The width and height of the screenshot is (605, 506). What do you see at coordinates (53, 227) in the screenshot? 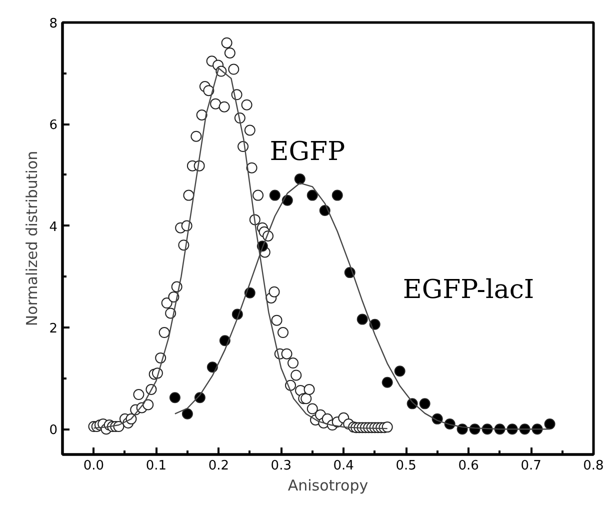
I see `y-tick-label: 4` at bounding box center [53, 227].